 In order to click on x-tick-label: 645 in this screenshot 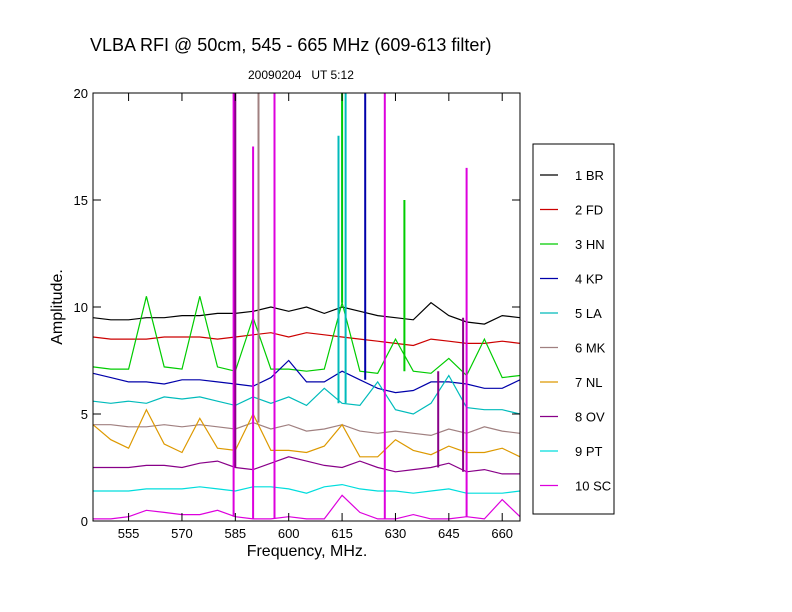, I will do `click(449, 533)`.